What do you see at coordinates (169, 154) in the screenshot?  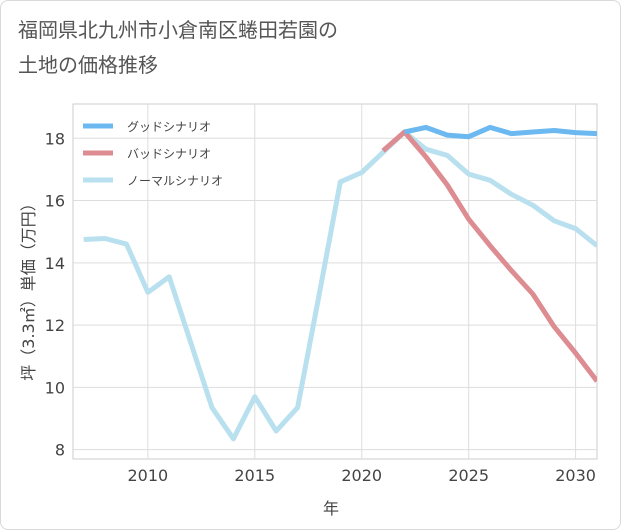 I see `legend-label-1: バッドシナリオ` at bounding box center [169, 154].